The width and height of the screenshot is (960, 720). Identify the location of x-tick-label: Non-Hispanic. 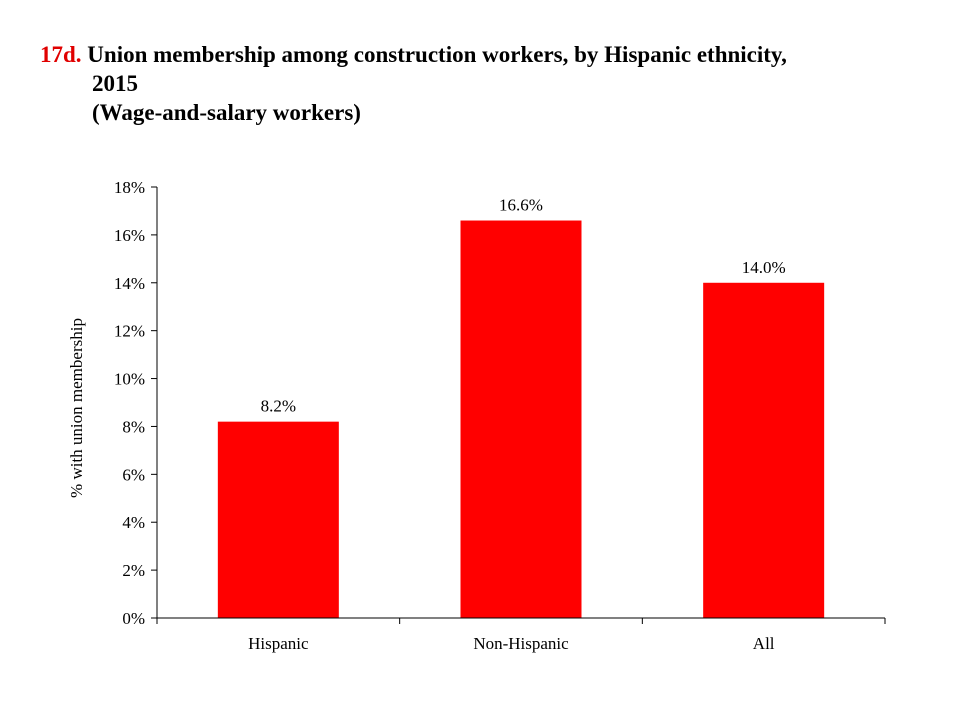
(521, 643).